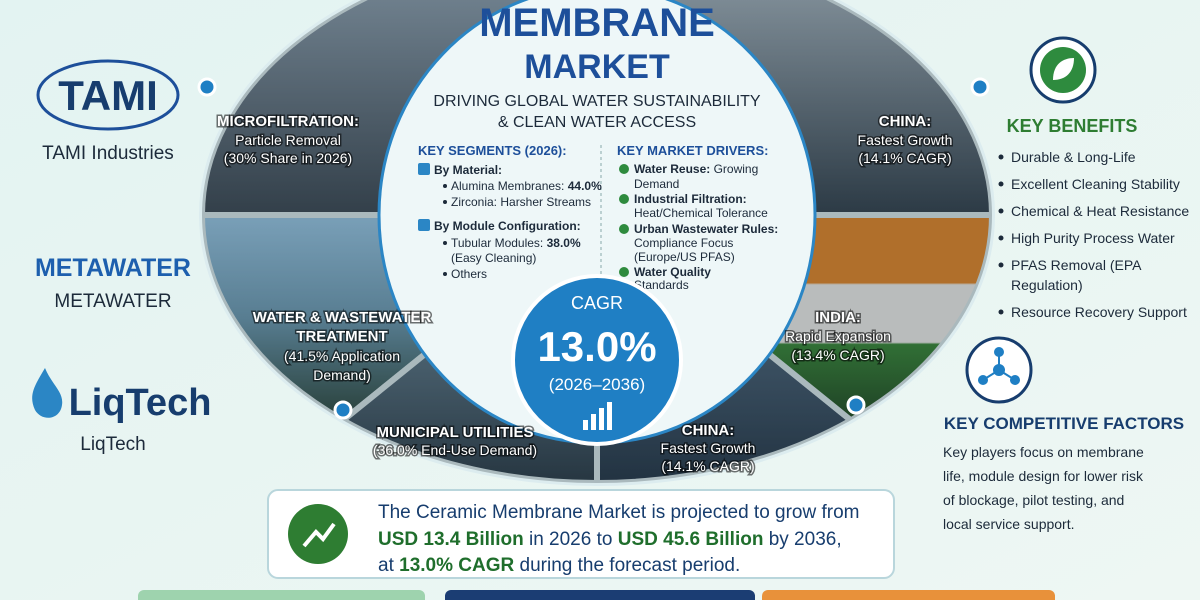  What do you see at coordinates (837, 355) in the screenshot?
I see `segment-text: (13.4% CAGR)` at bounding box center [837, 355].